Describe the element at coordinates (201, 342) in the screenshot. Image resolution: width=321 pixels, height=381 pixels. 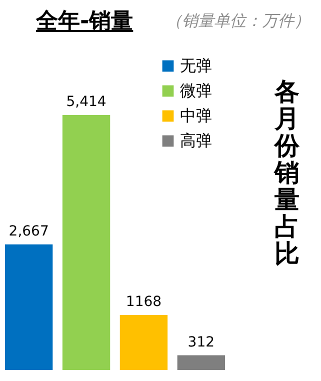
I see `data-label: 312` at that location.